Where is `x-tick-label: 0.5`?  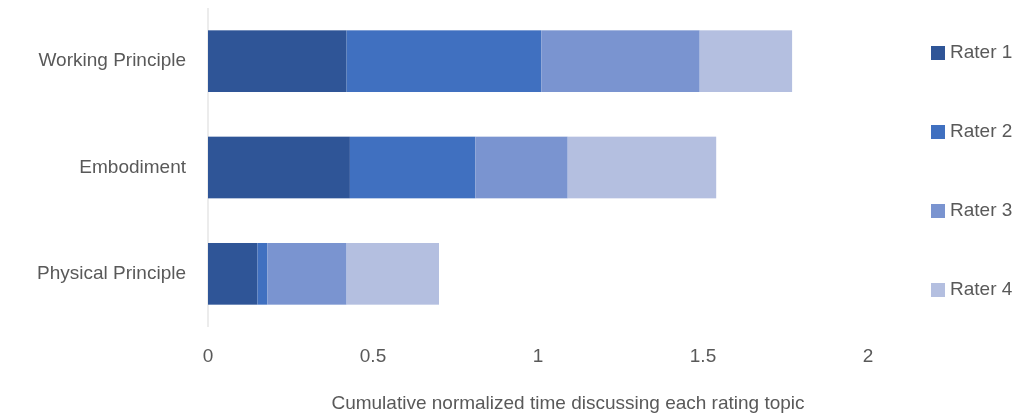
x-tick-label: 0.5 is located at coordinates (373, 355).